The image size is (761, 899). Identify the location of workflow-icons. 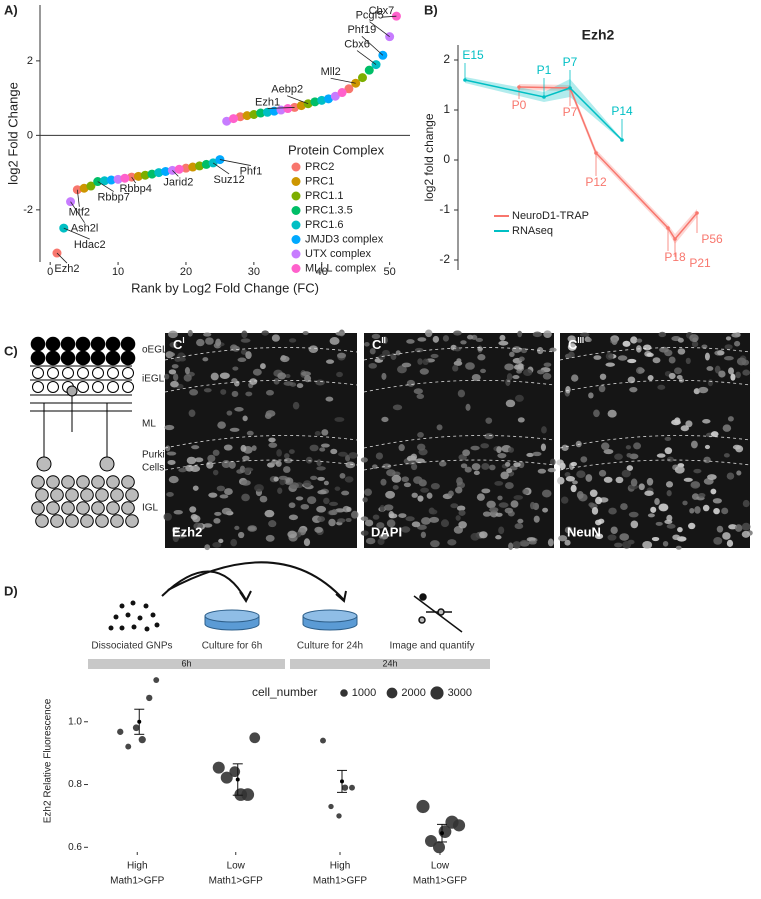
(285, 597).